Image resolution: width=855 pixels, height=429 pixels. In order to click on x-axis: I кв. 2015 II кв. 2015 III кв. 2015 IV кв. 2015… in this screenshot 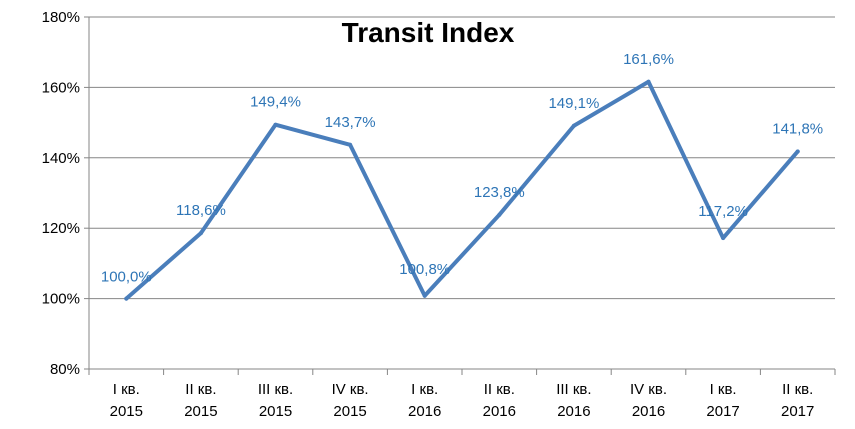, I will do `click(462, 394)`.